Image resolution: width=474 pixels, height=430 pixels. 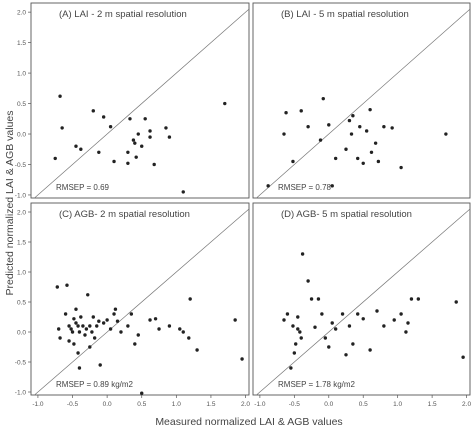 What do you see at coordinates (123, 14) in the screenshot?
I see `panel-a-title: (A) LAI - 2 m spatial resolution` at bounding box center [123, 14].